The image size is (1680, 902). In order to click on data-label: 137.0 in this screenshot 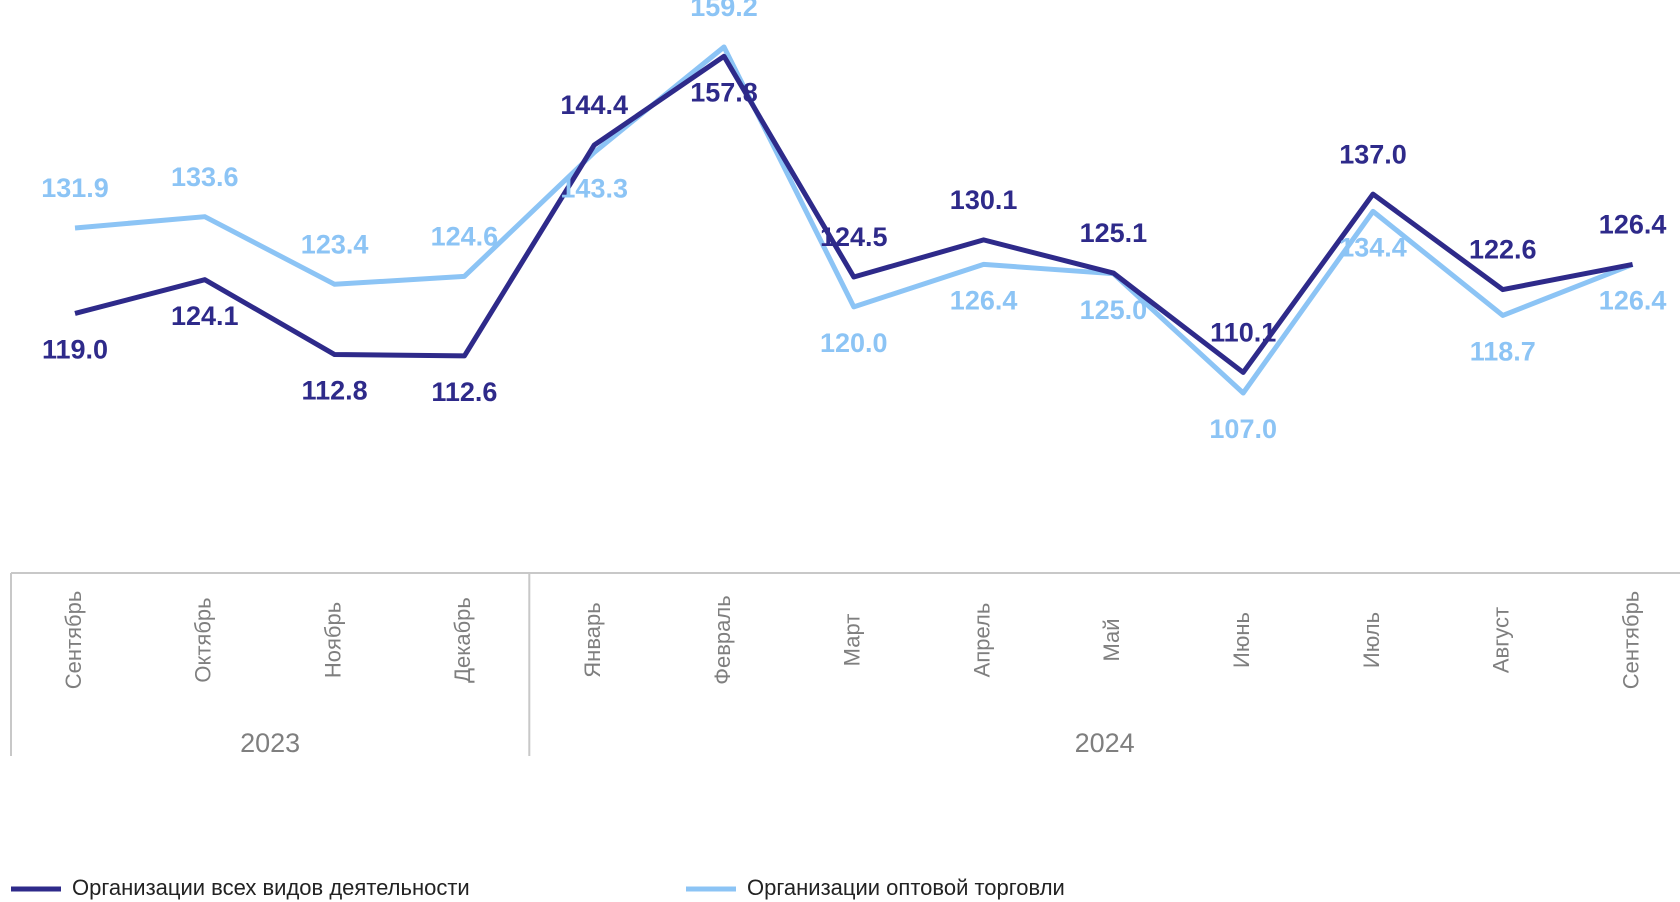, I will do `click(1373, 154)`.